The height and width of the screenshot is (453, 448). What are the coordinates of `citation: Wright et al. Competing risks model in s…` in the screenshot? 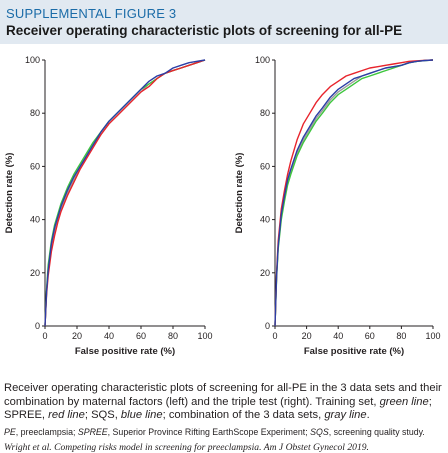 It's located at (186, 447).